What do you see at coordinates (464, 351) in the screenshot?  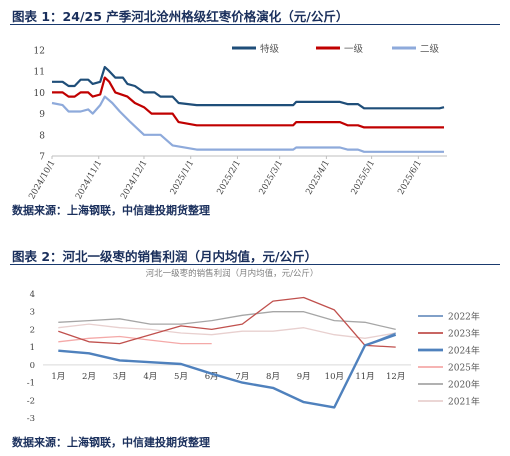 I see `legend-label-3: 2024年` at bounding box center [464, 351].